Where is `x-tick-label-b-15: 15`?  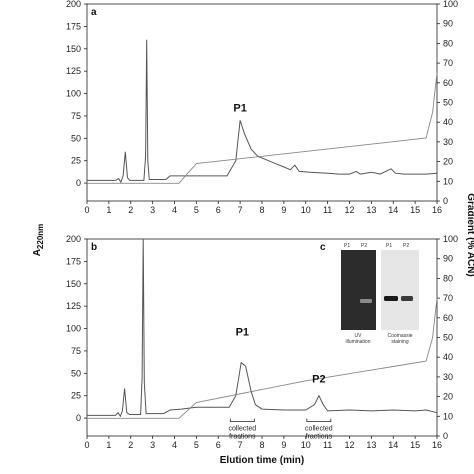 x-tick-label-b-15: 15 is located at coordinates (415, 445).